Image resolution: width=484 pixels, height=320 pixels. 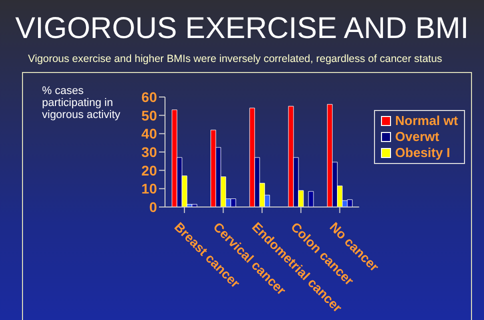 What do you see at coordinates (426, 121) in the screenshot?
I see `legend-label: Normal wt` at bounding box center [426, 121].